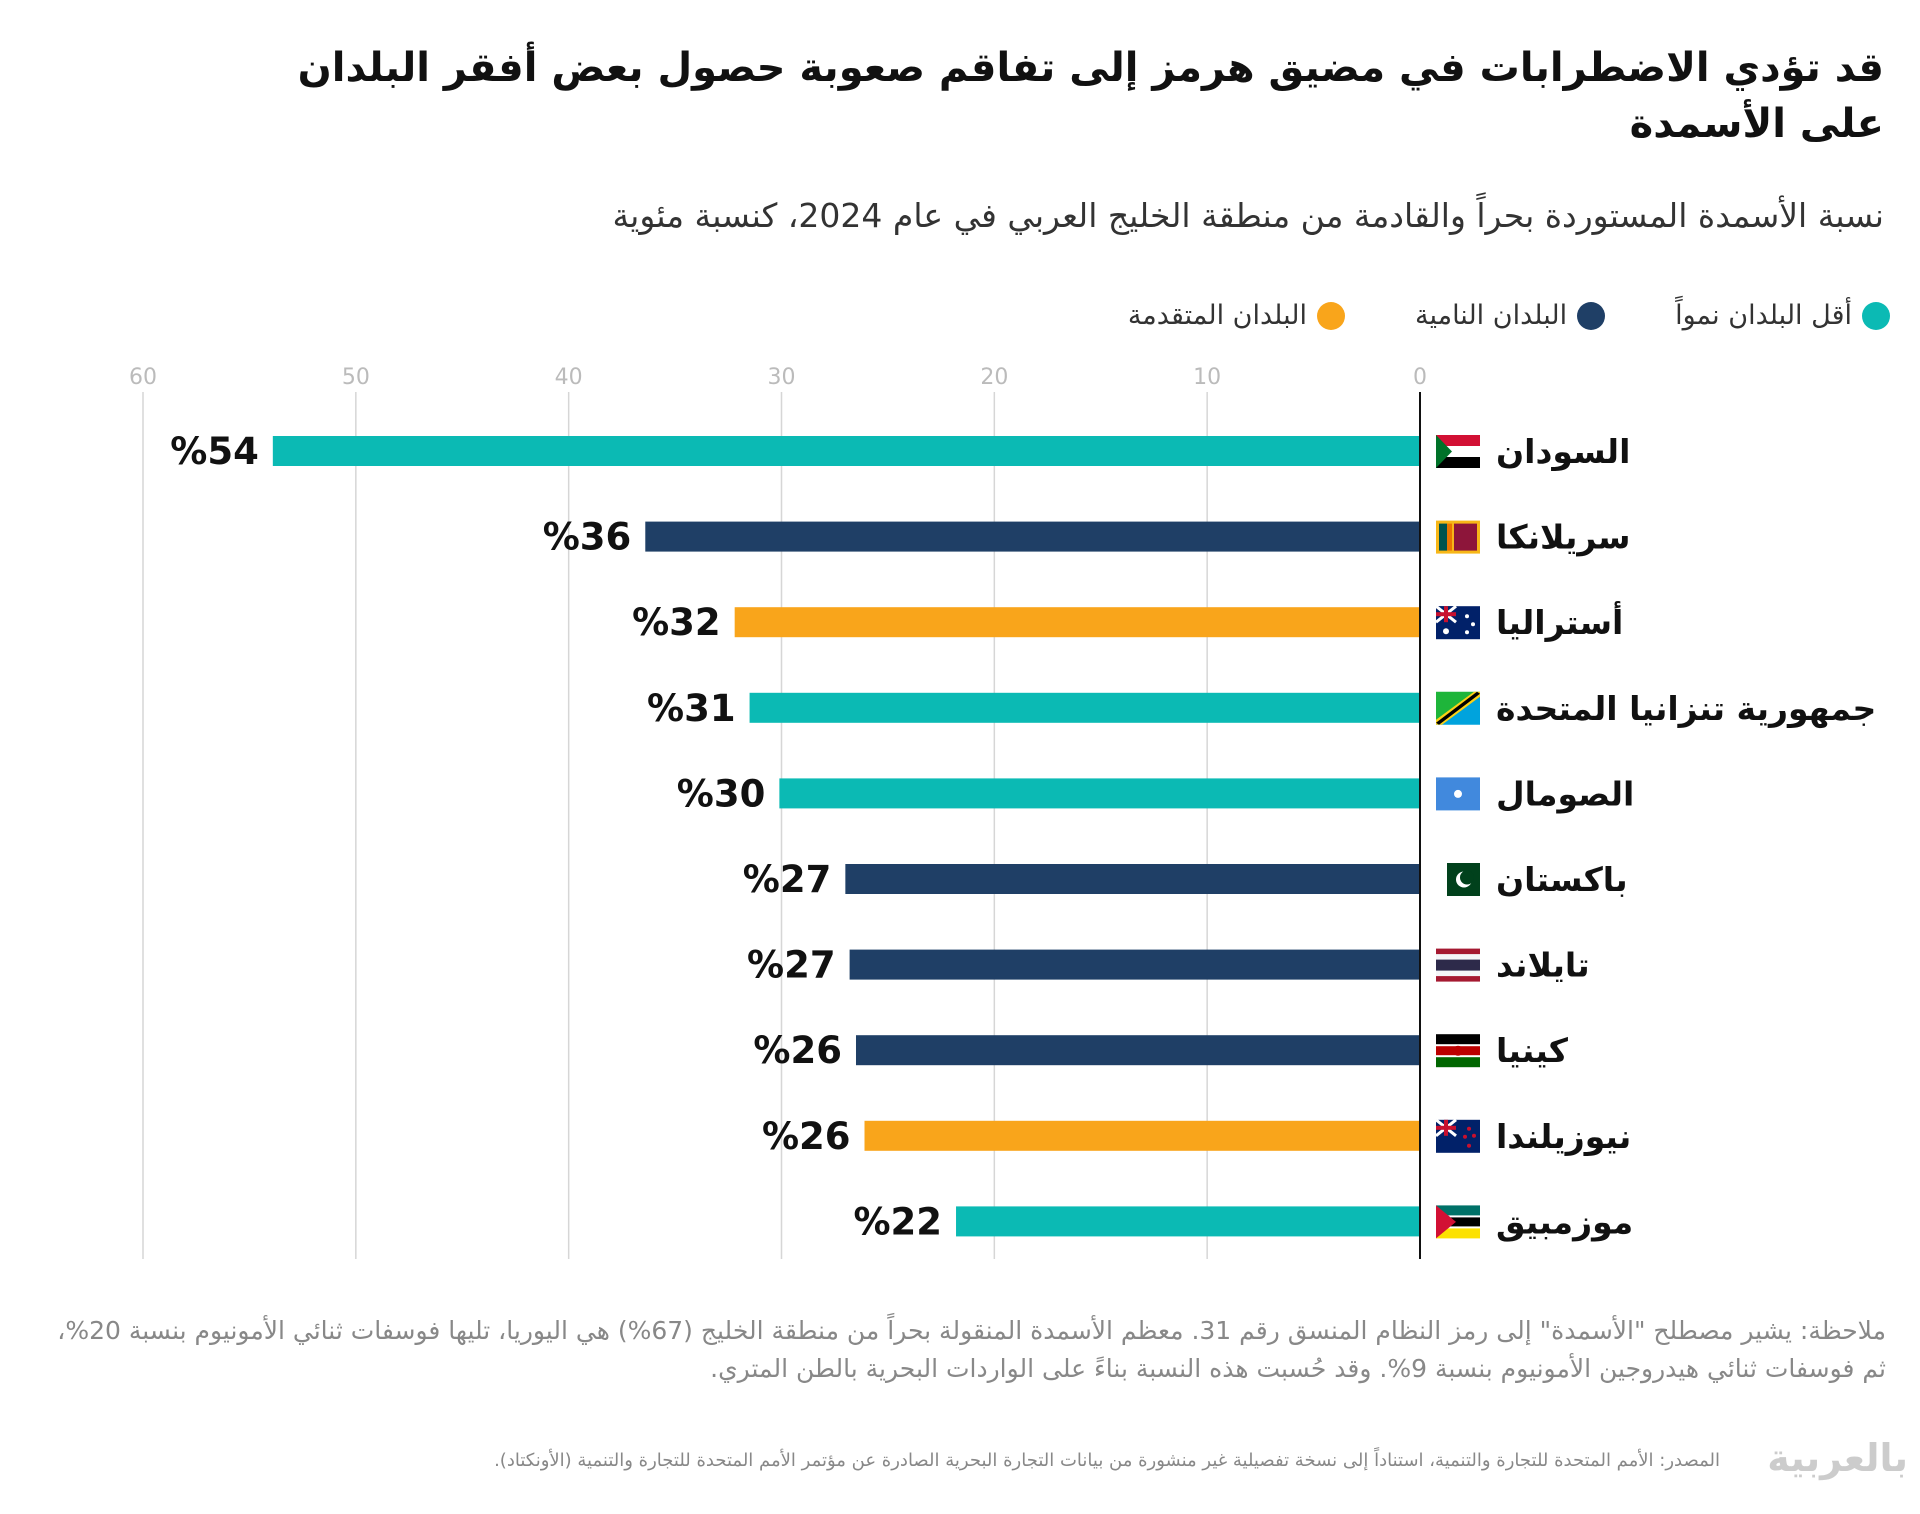 This screenshot has height=1514, width=1920. What do you see at coordinates (1838, 1458) in the screenshot?
I see `cnn-arabic-logo: بالعربية` at bounding box center [1838, 1458].